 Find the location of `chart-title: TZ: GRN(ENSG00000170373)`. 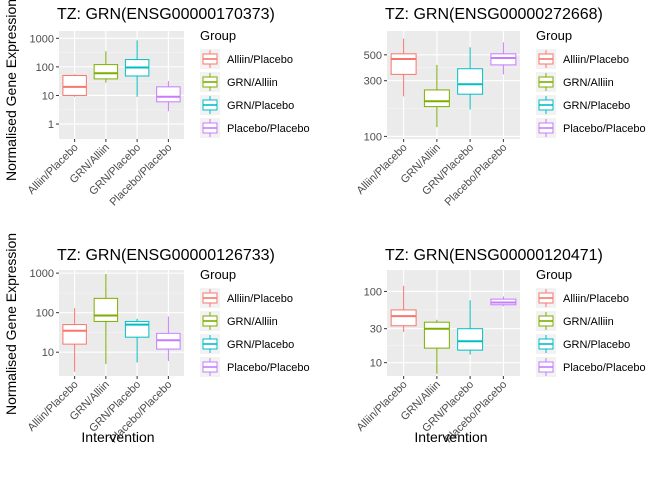

chart-title: TZ: GRN(ENSG00000170373) is located at coordinates (166, 14).